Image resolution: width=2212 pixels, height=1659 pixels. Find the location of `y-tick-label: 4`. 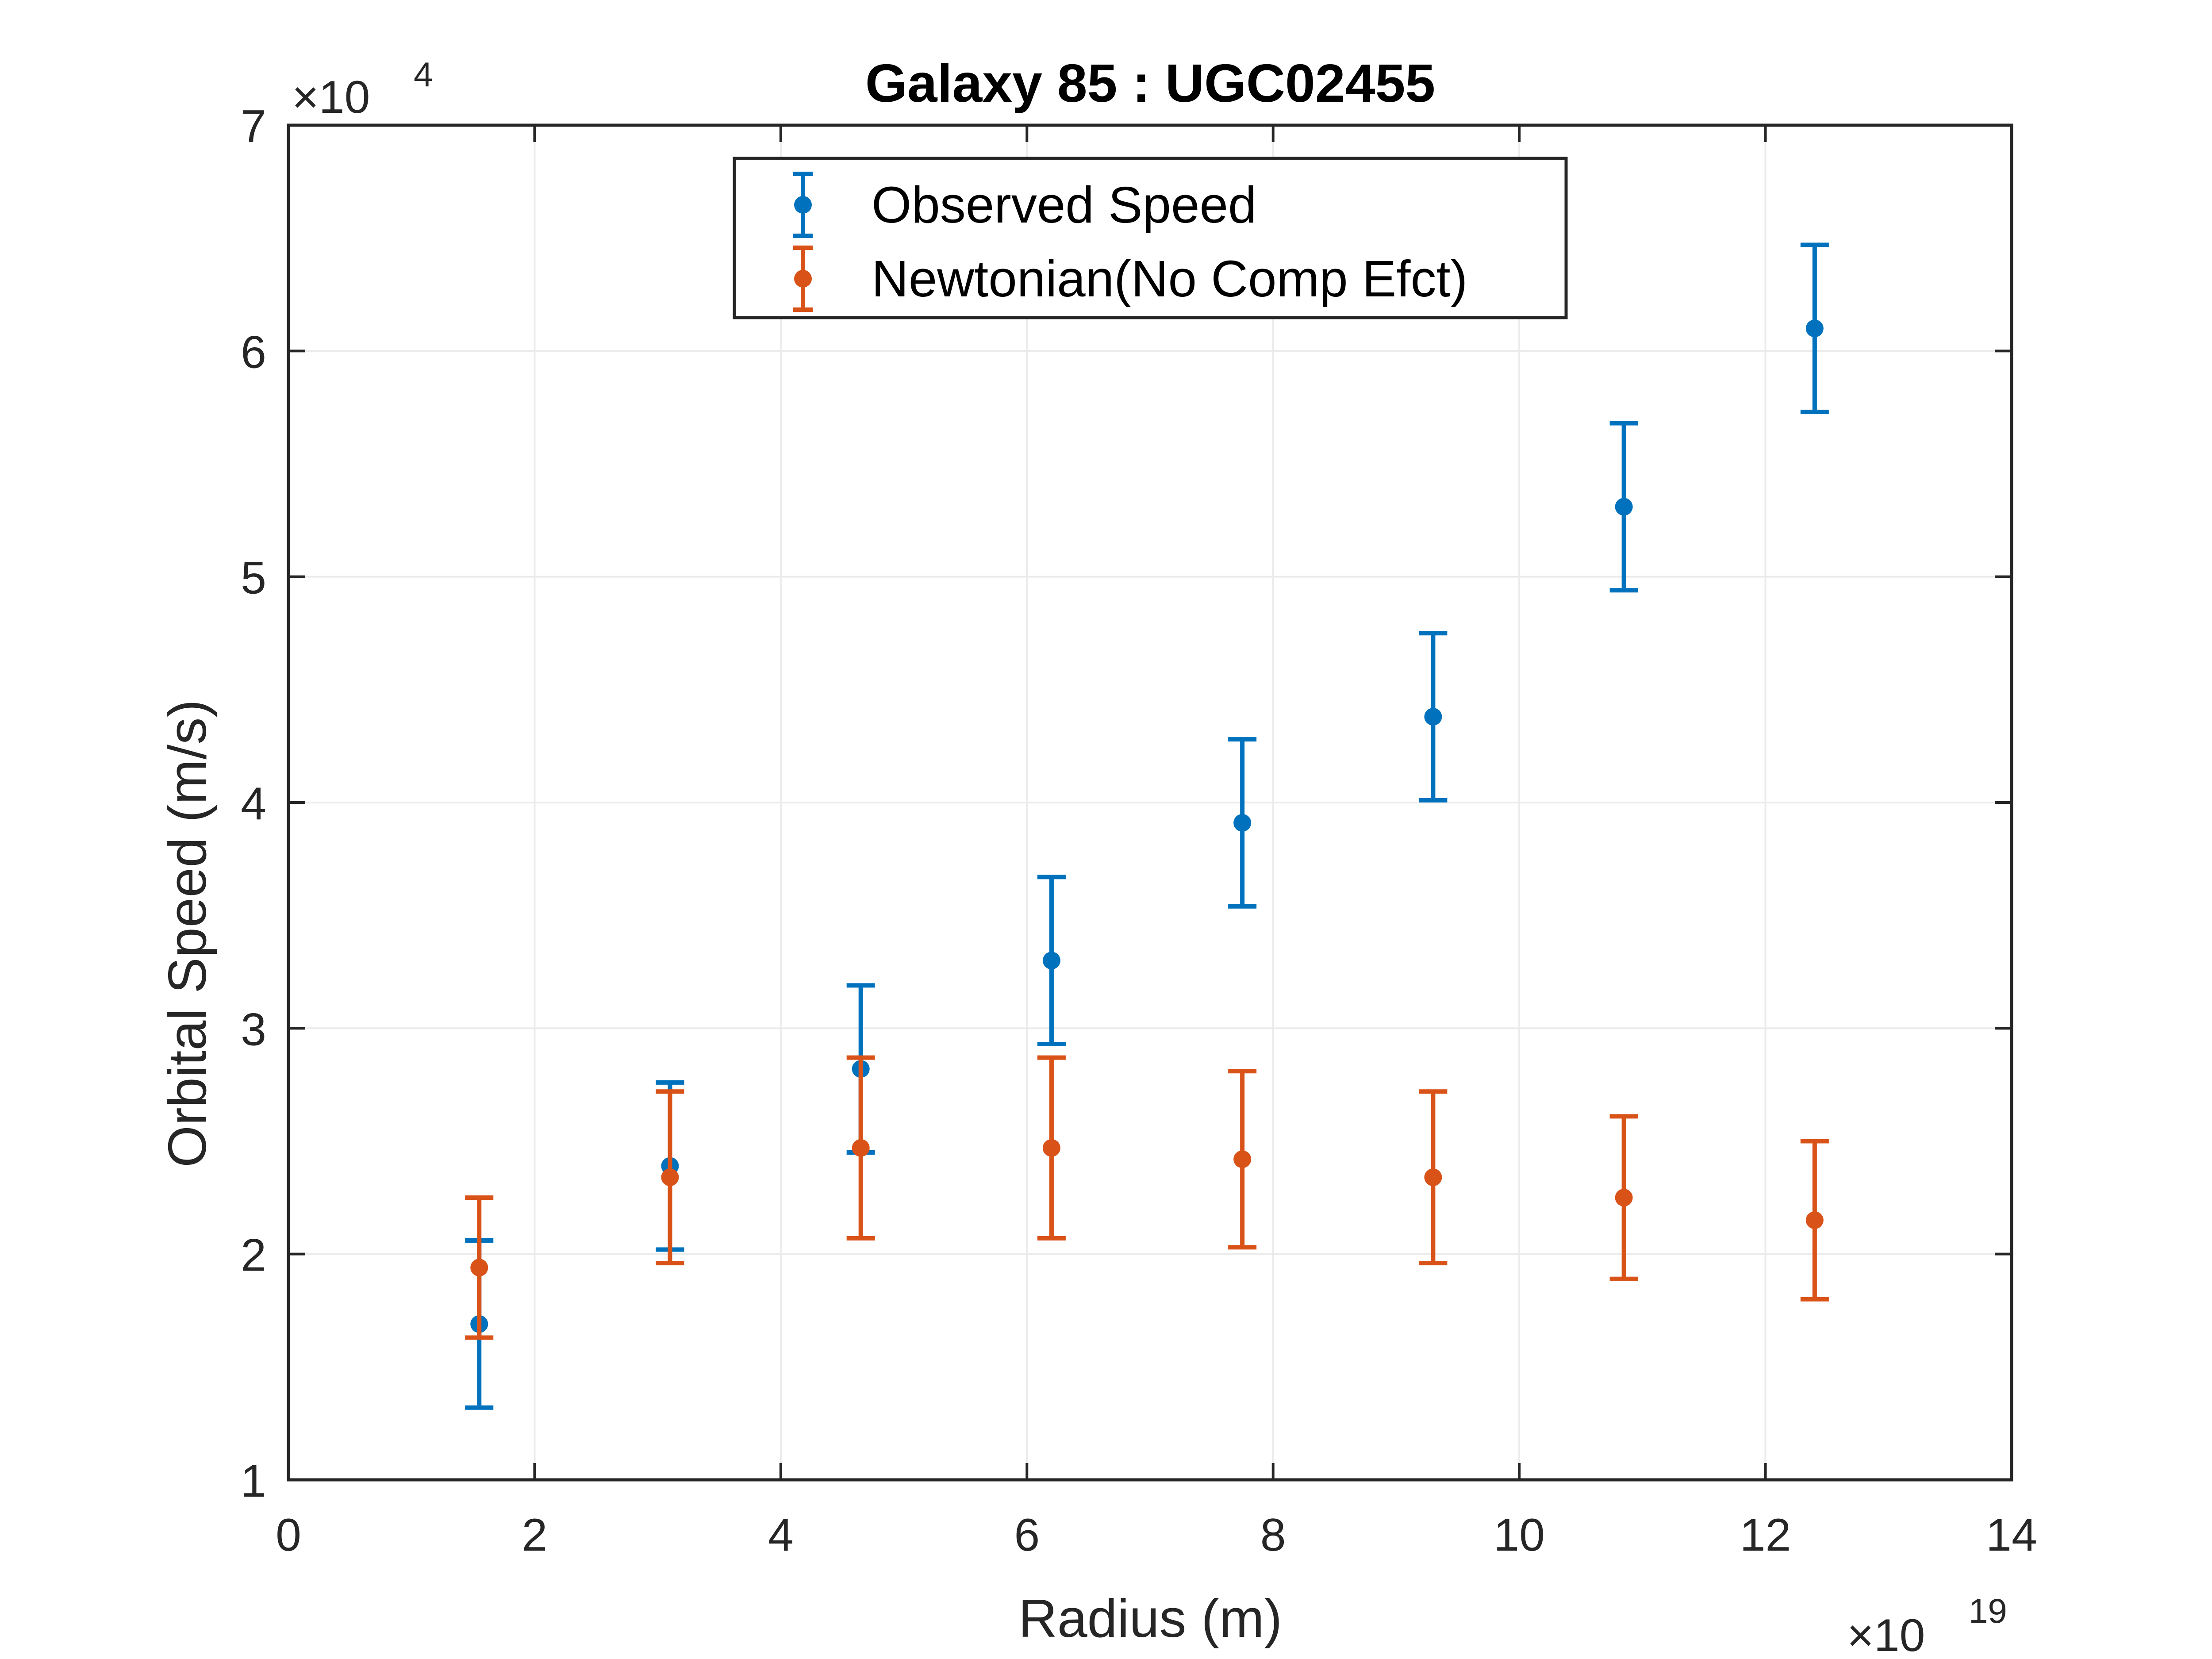

y-tick-label: 4 is located at coordinates (254, 804).